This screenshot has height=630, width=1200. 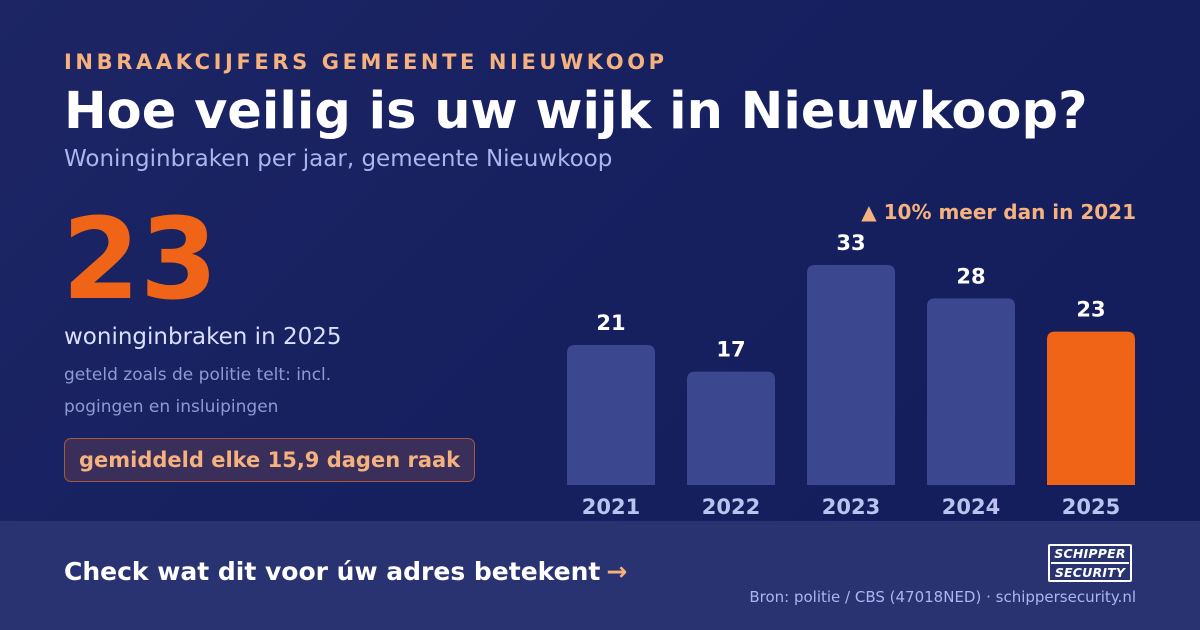 I want to click on arrow-right-icon: →, so click(x=617, y=571).